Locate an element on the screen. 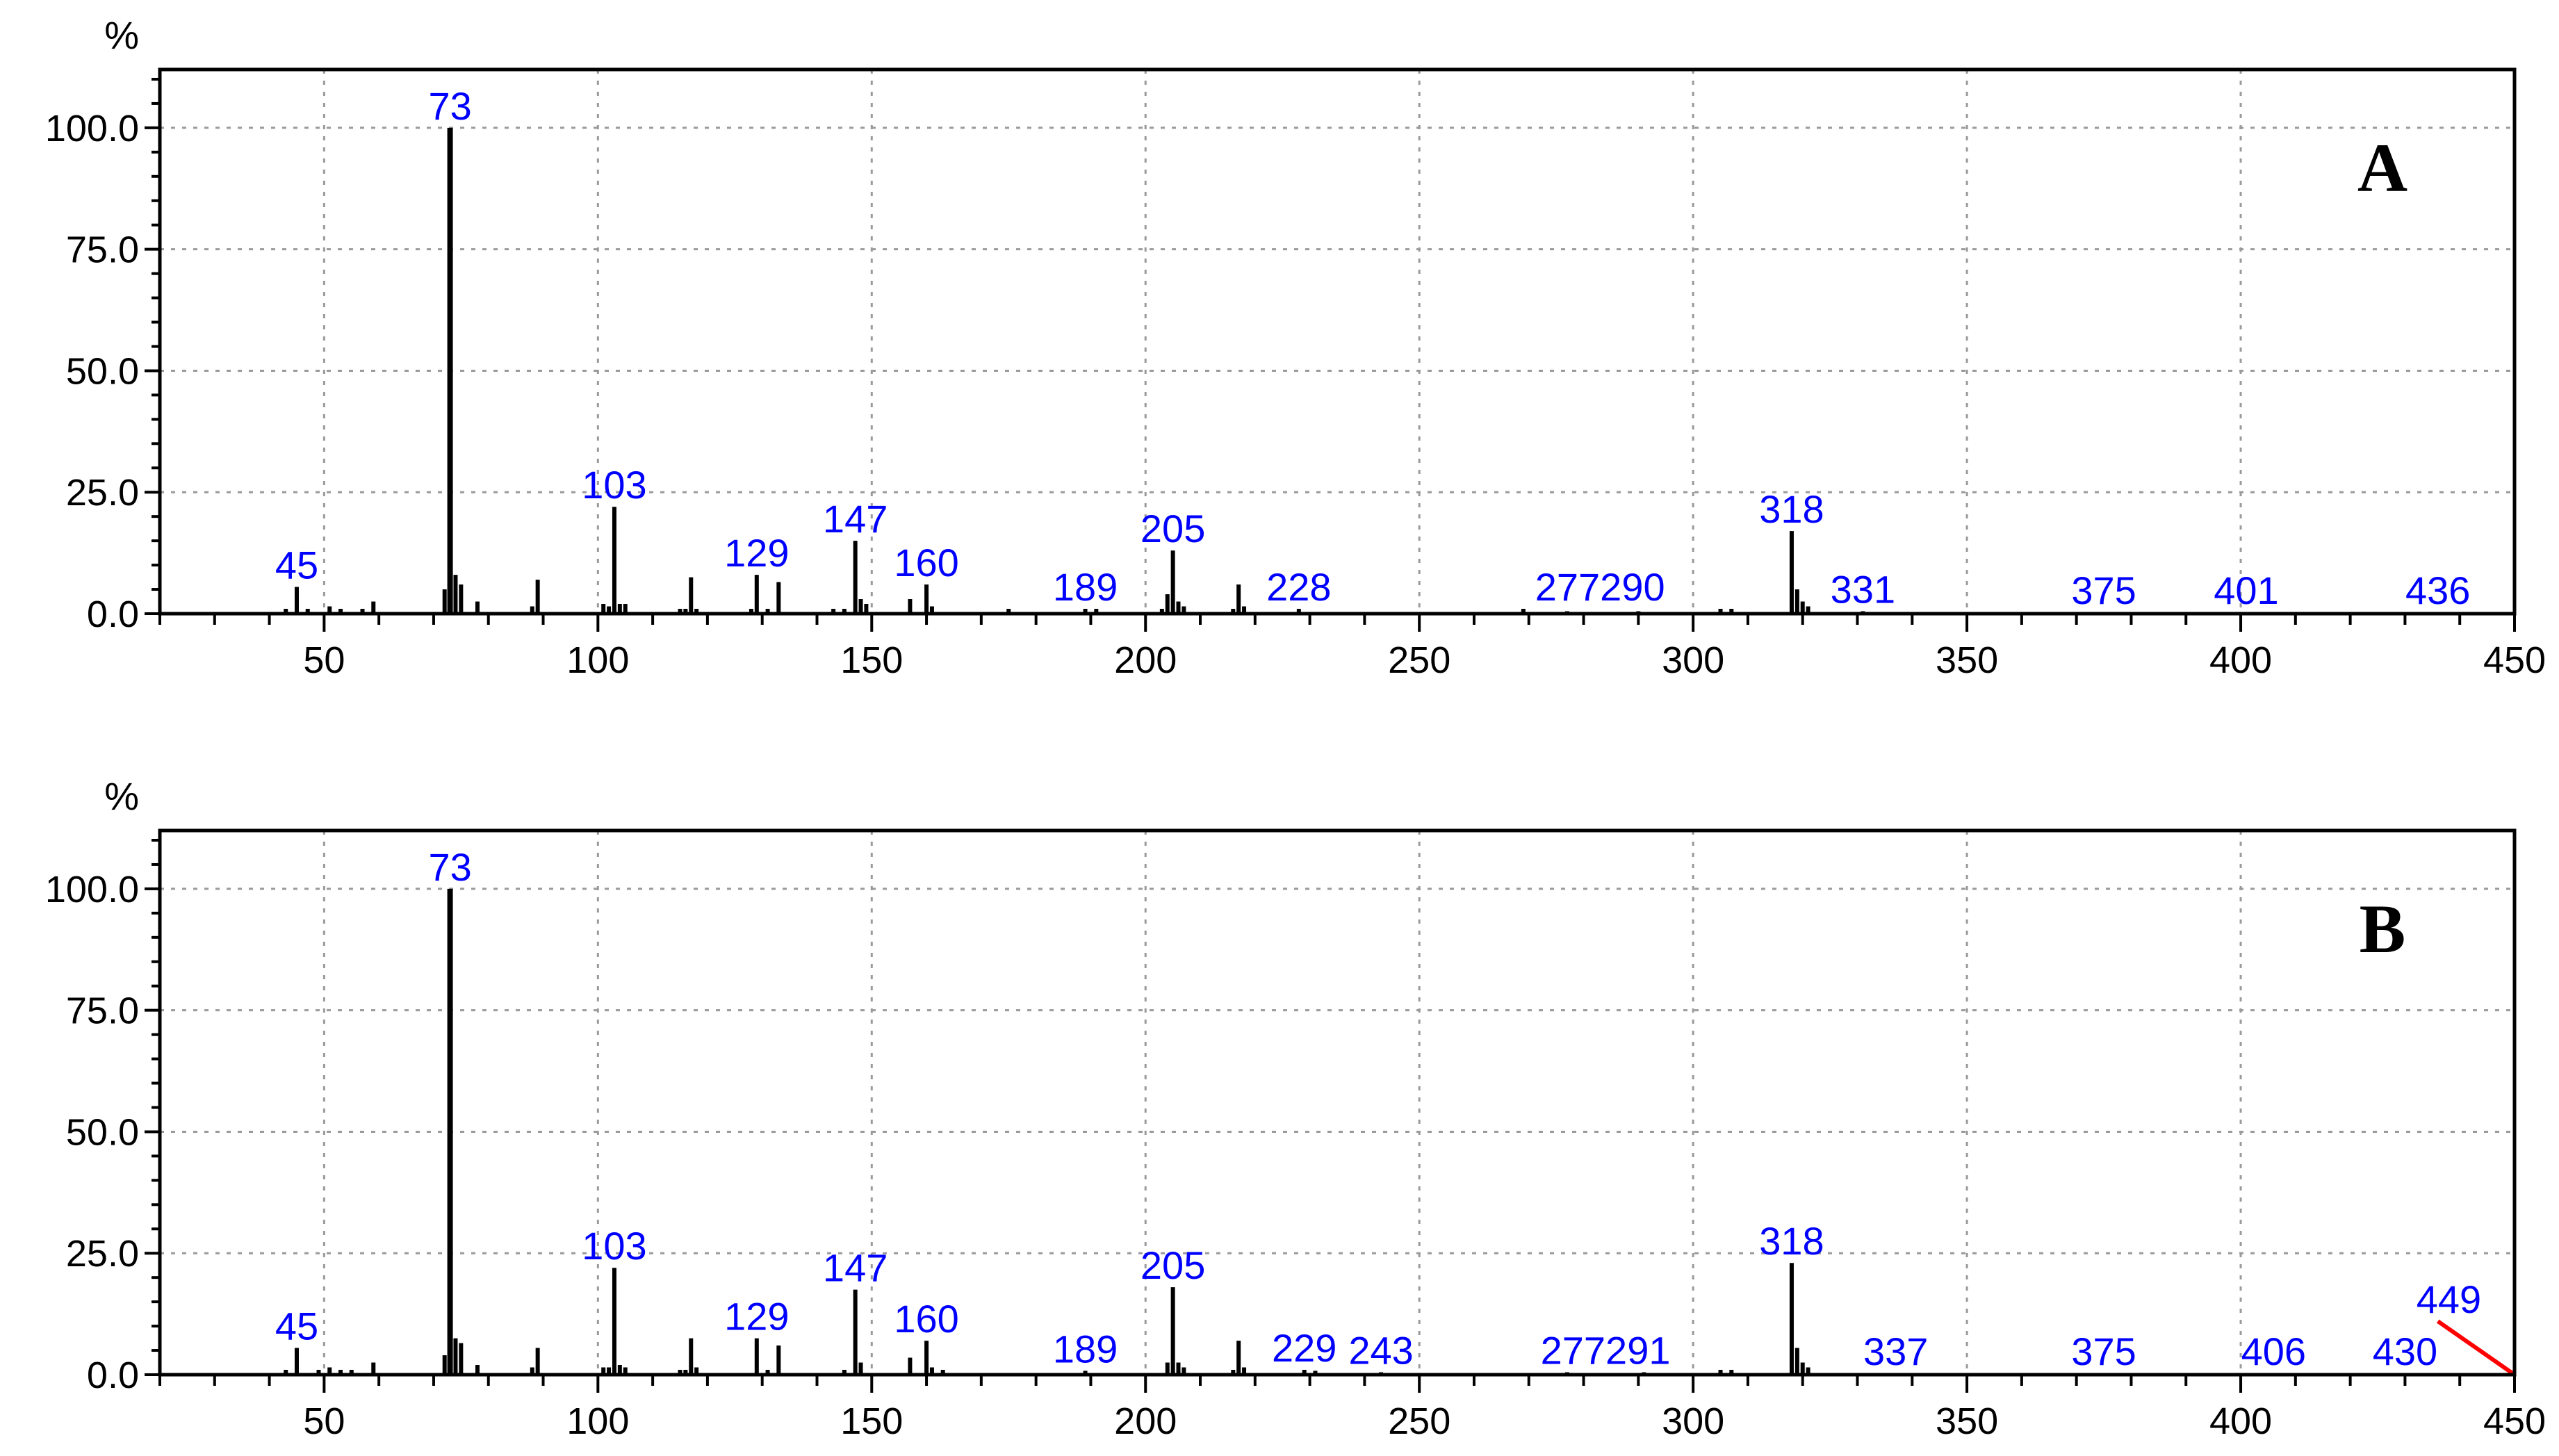  panel-letter: A is located at coordinates (2382, 167).